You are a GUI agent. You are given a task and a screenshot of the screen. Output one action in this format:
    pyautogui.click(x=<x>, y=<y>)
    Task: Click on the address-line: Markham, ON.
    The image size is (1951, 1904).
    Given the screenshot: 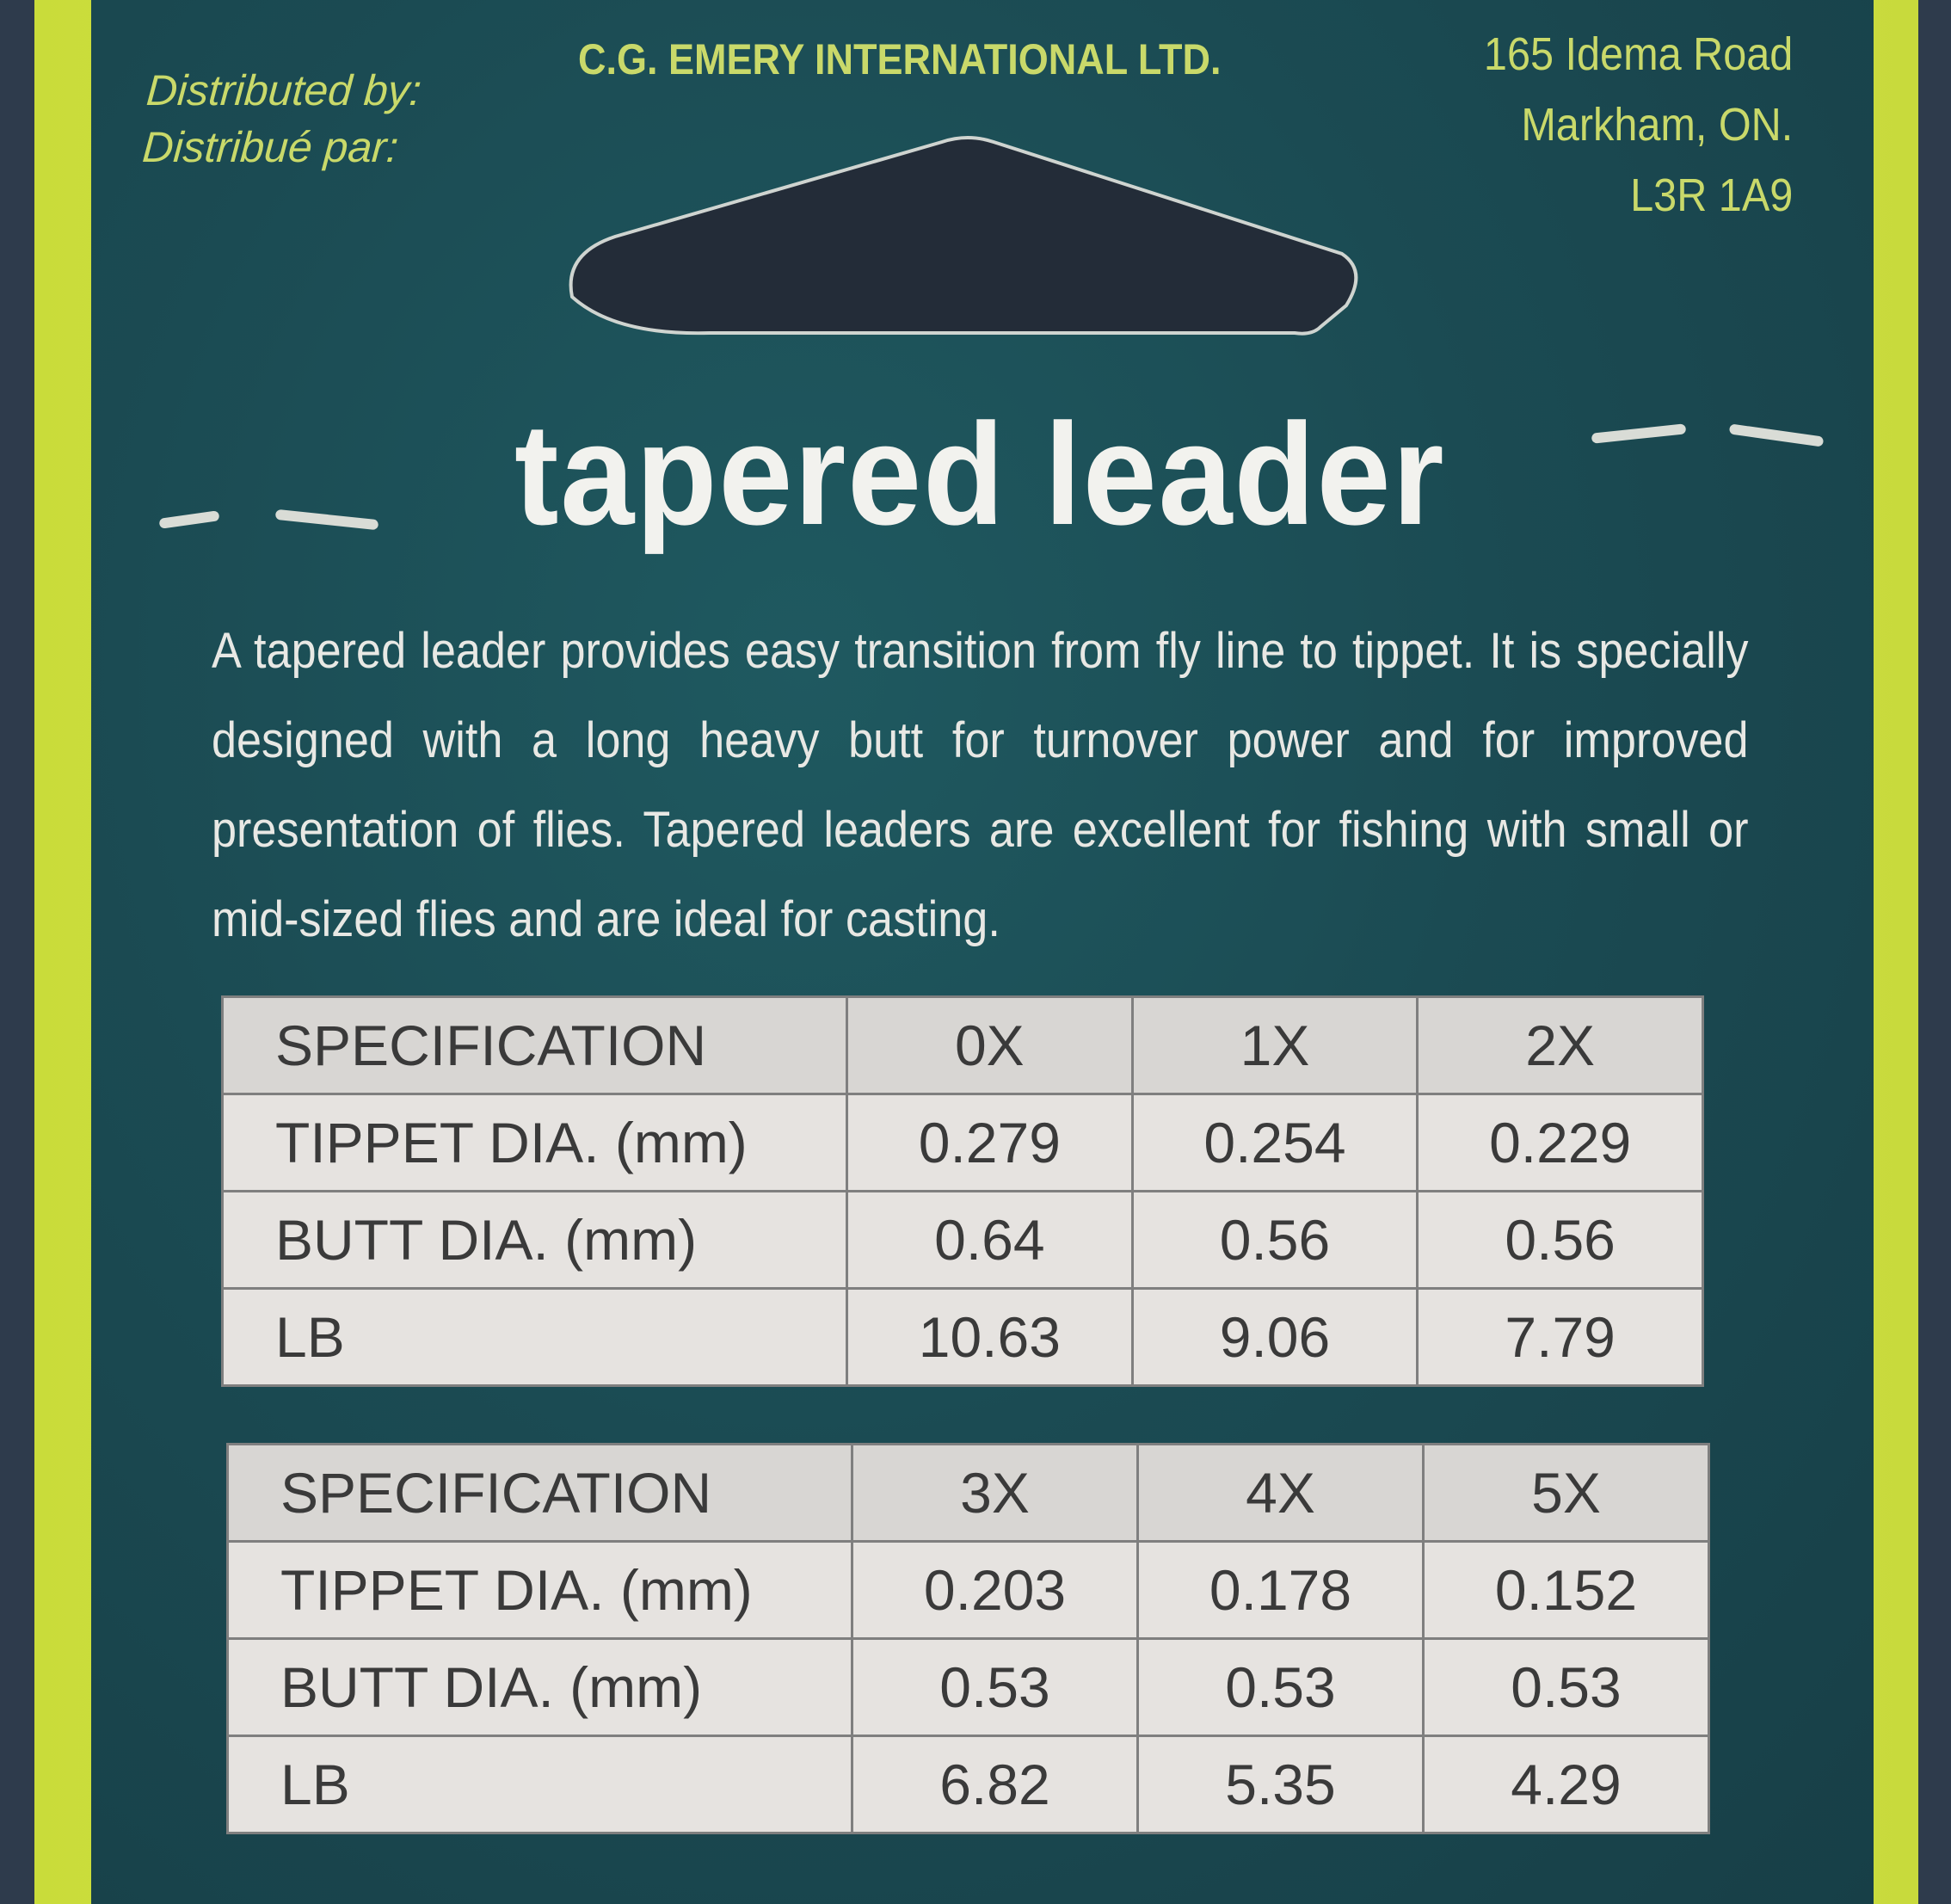 What is the action you would take?
    pyautogui.click(x=1657, y=125)
    